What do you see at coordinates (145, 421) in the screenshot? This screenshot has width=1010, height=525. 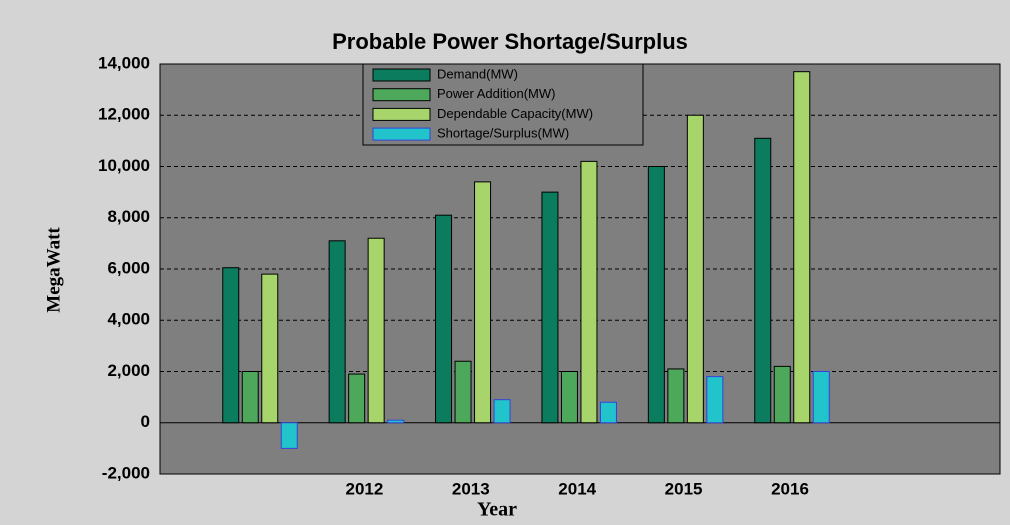 I see `y-tick-label: 0` at bounding box center [145, 421].